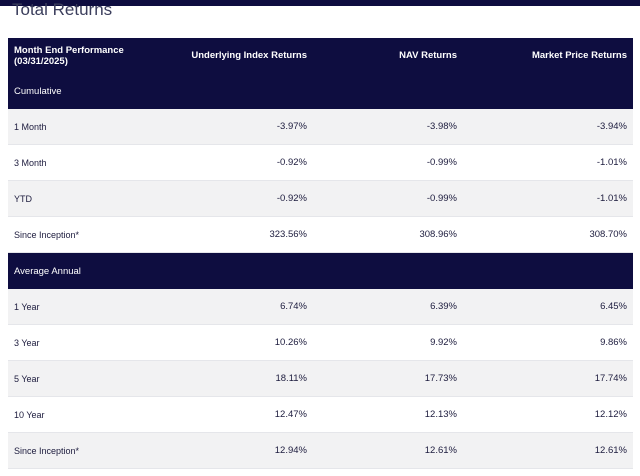 The image size is (640, 476). What do you see at coordinates (41, 61) in the screenshot?
I see `header-period-line2: (03/31/2025)` at bounding box center [41, 61].